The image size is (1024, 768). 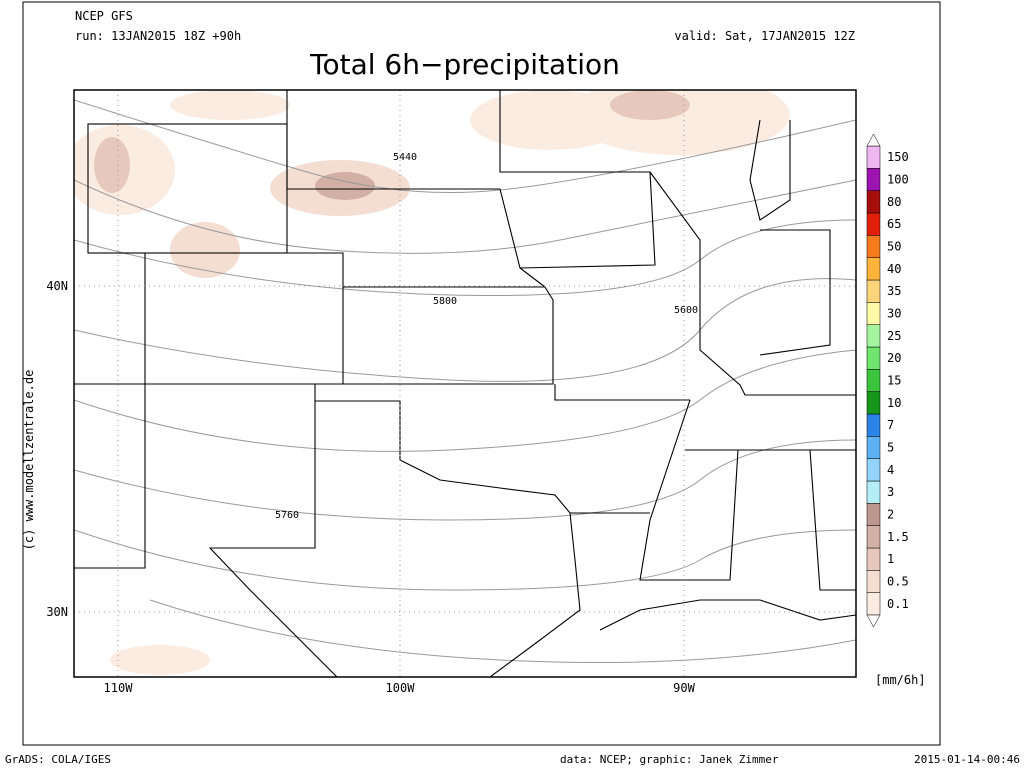 I want to click on legend-label: 2, so click(x=890, y=515).